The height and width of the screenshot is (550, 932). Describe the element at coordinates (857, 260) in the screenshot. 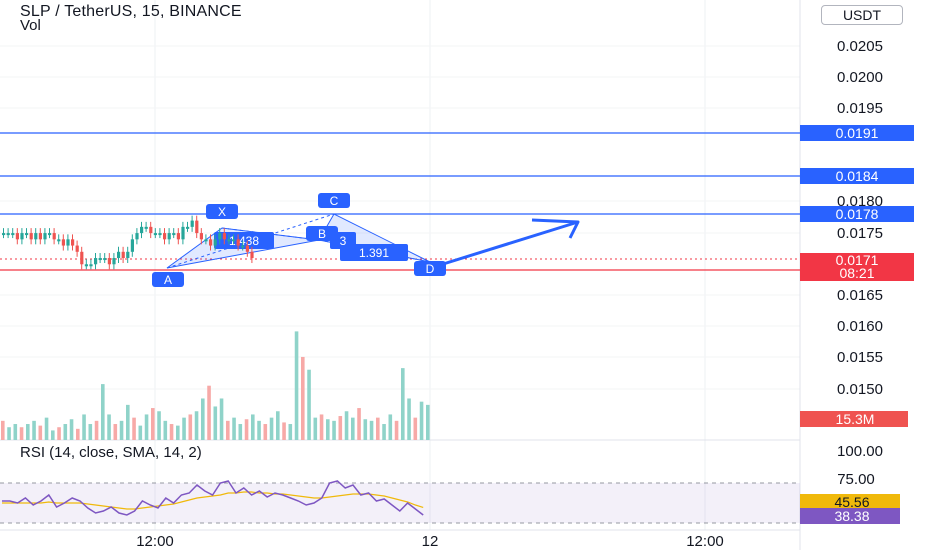

I see `last-price-value: 0.0171` at that location.